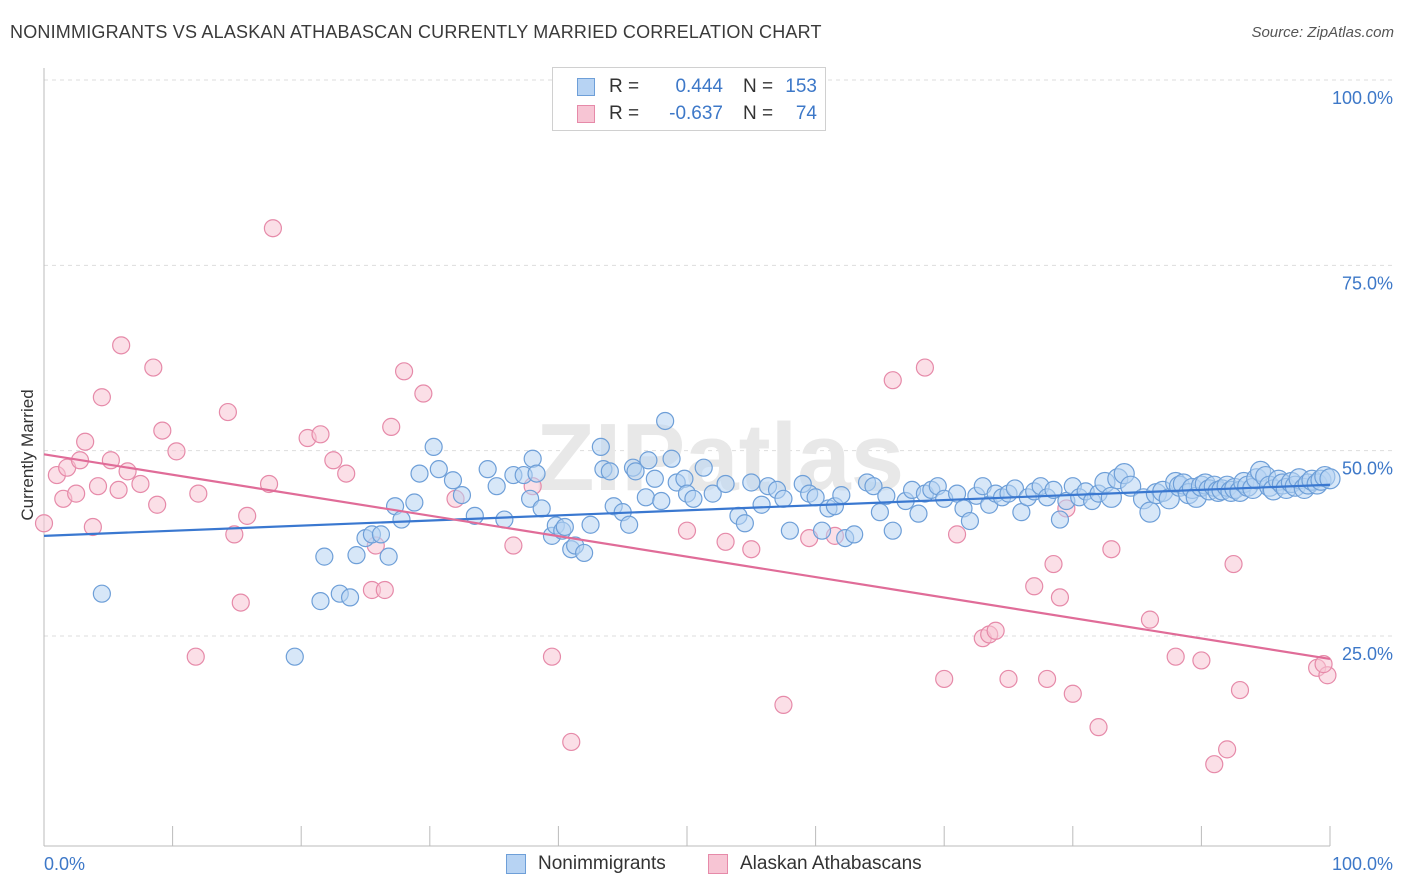 The image size is (1406, 892). What do you see at coordinates (718, 864) in the screenshot?
I see `bottom-legend-swatch-pink` at bounding box center [718, 864].